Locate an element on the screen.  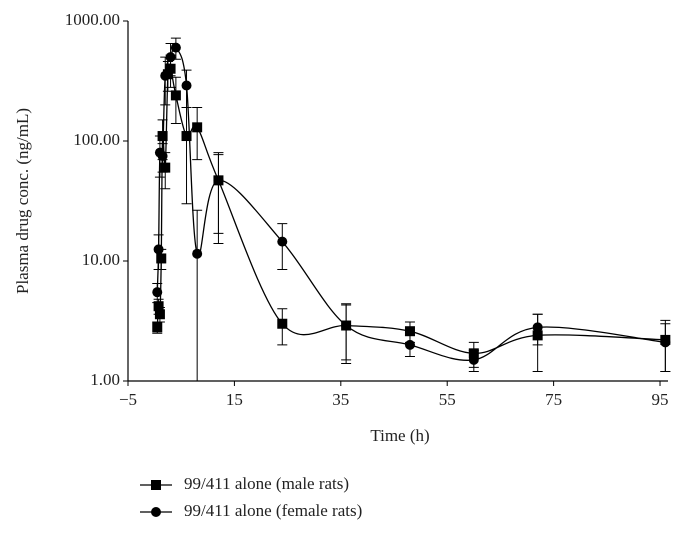
x-tick-label: −5 is located at coordinates (128, 399).